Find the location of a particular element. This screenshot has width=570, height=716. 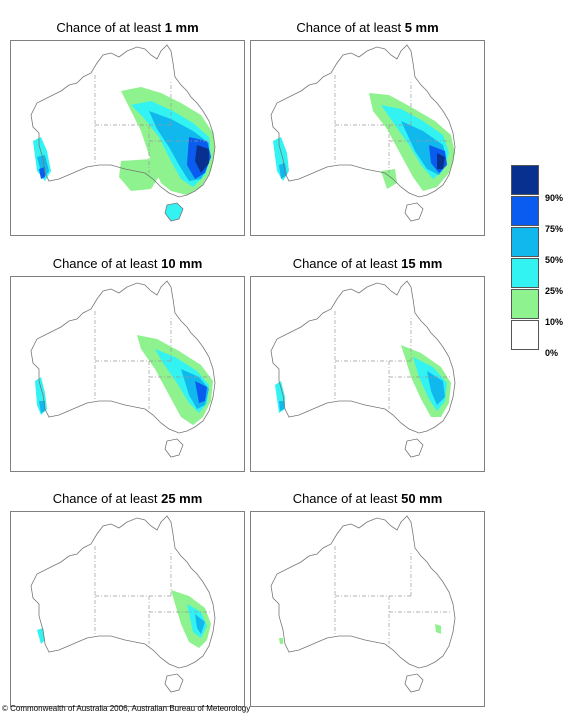

legend-label-10: 10% is located at coordinates (554, 322).